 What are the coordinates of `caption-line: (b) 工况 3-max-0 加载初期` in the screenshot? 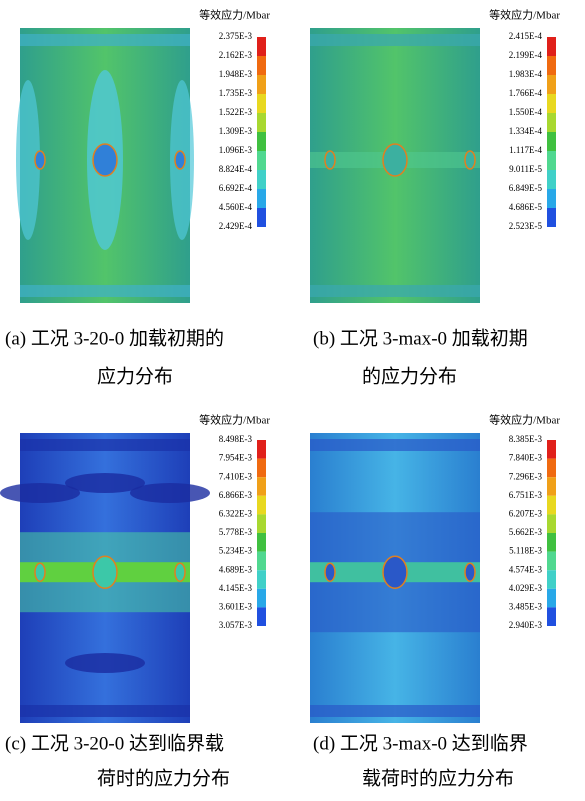 It's located at (420, 338).